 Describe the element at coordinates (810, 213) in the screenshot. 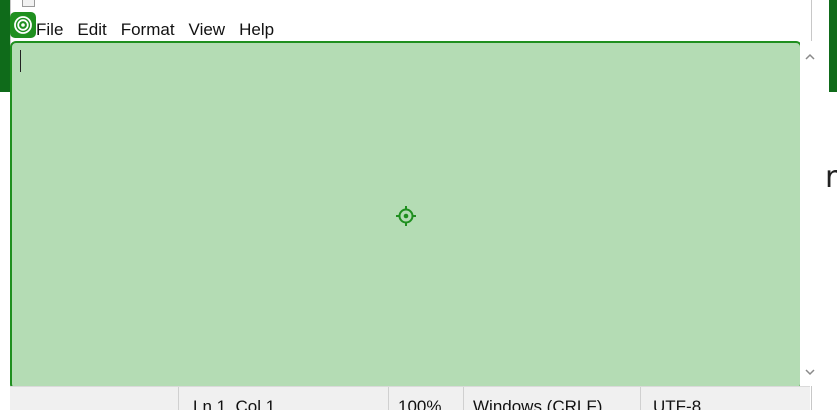

I see `vertical-scrollbar` at that location.